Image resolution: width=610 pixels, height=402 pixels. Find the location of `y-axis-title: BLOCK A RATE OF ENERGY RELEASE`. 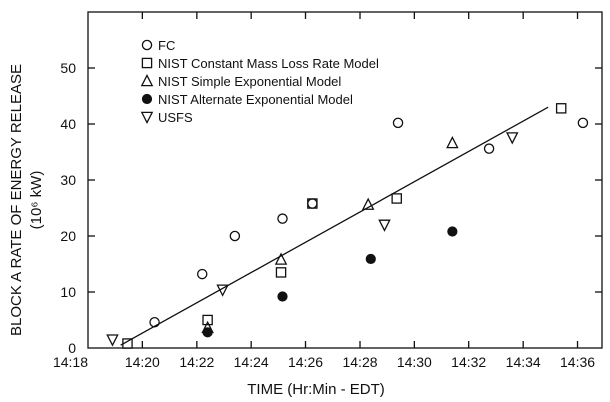

y-axis-title: BLOCK A RATE OF ENERGY RELEASE is located at coordinates (16, 200).